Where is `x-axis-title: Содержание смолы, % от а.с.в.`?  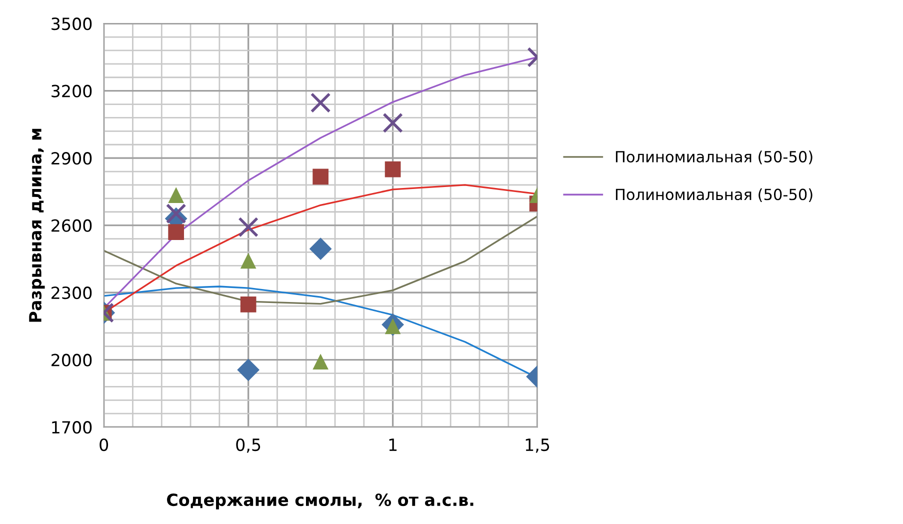
x-axis-title: Содержание смолы, % от а.с.в. is located at coordinates (320, 501).